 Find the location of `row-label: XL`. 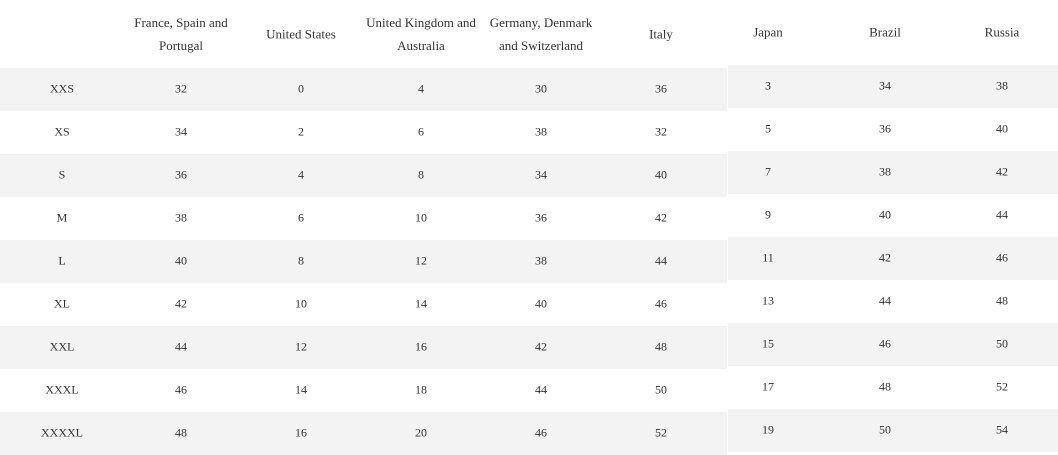

row-label: XL is located at coordinates (62, 303).